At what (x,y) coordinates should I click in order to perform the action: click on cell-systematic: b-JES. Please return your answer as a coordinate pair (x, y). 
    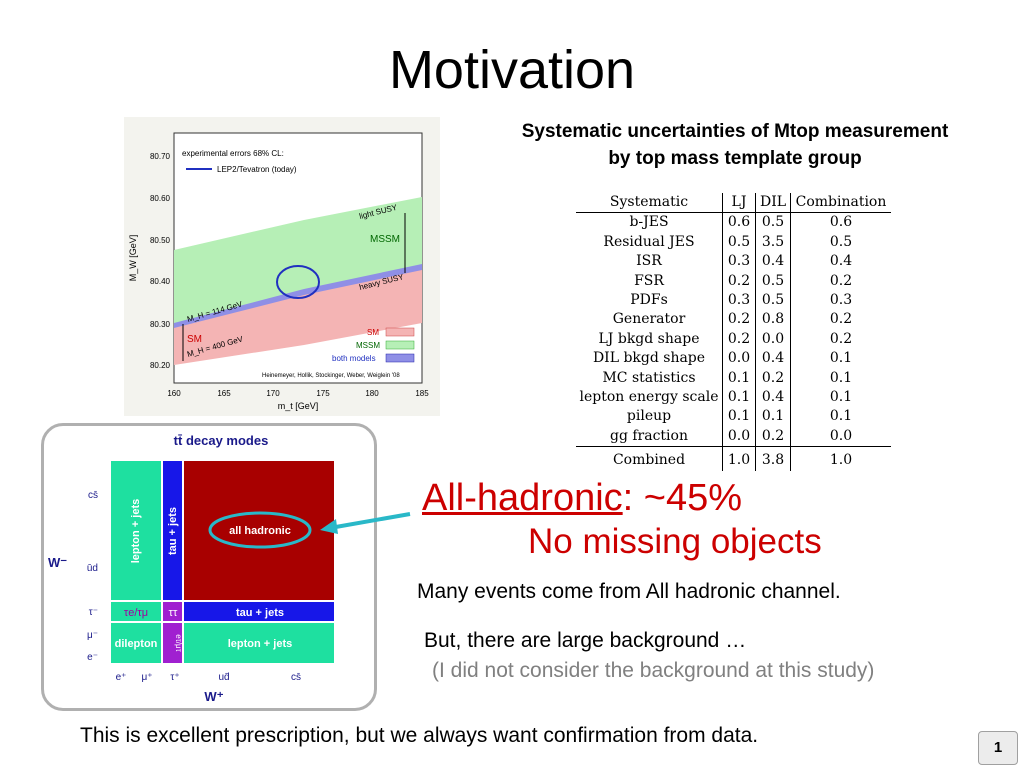
    Looking at the image, I should click on (649, 222).